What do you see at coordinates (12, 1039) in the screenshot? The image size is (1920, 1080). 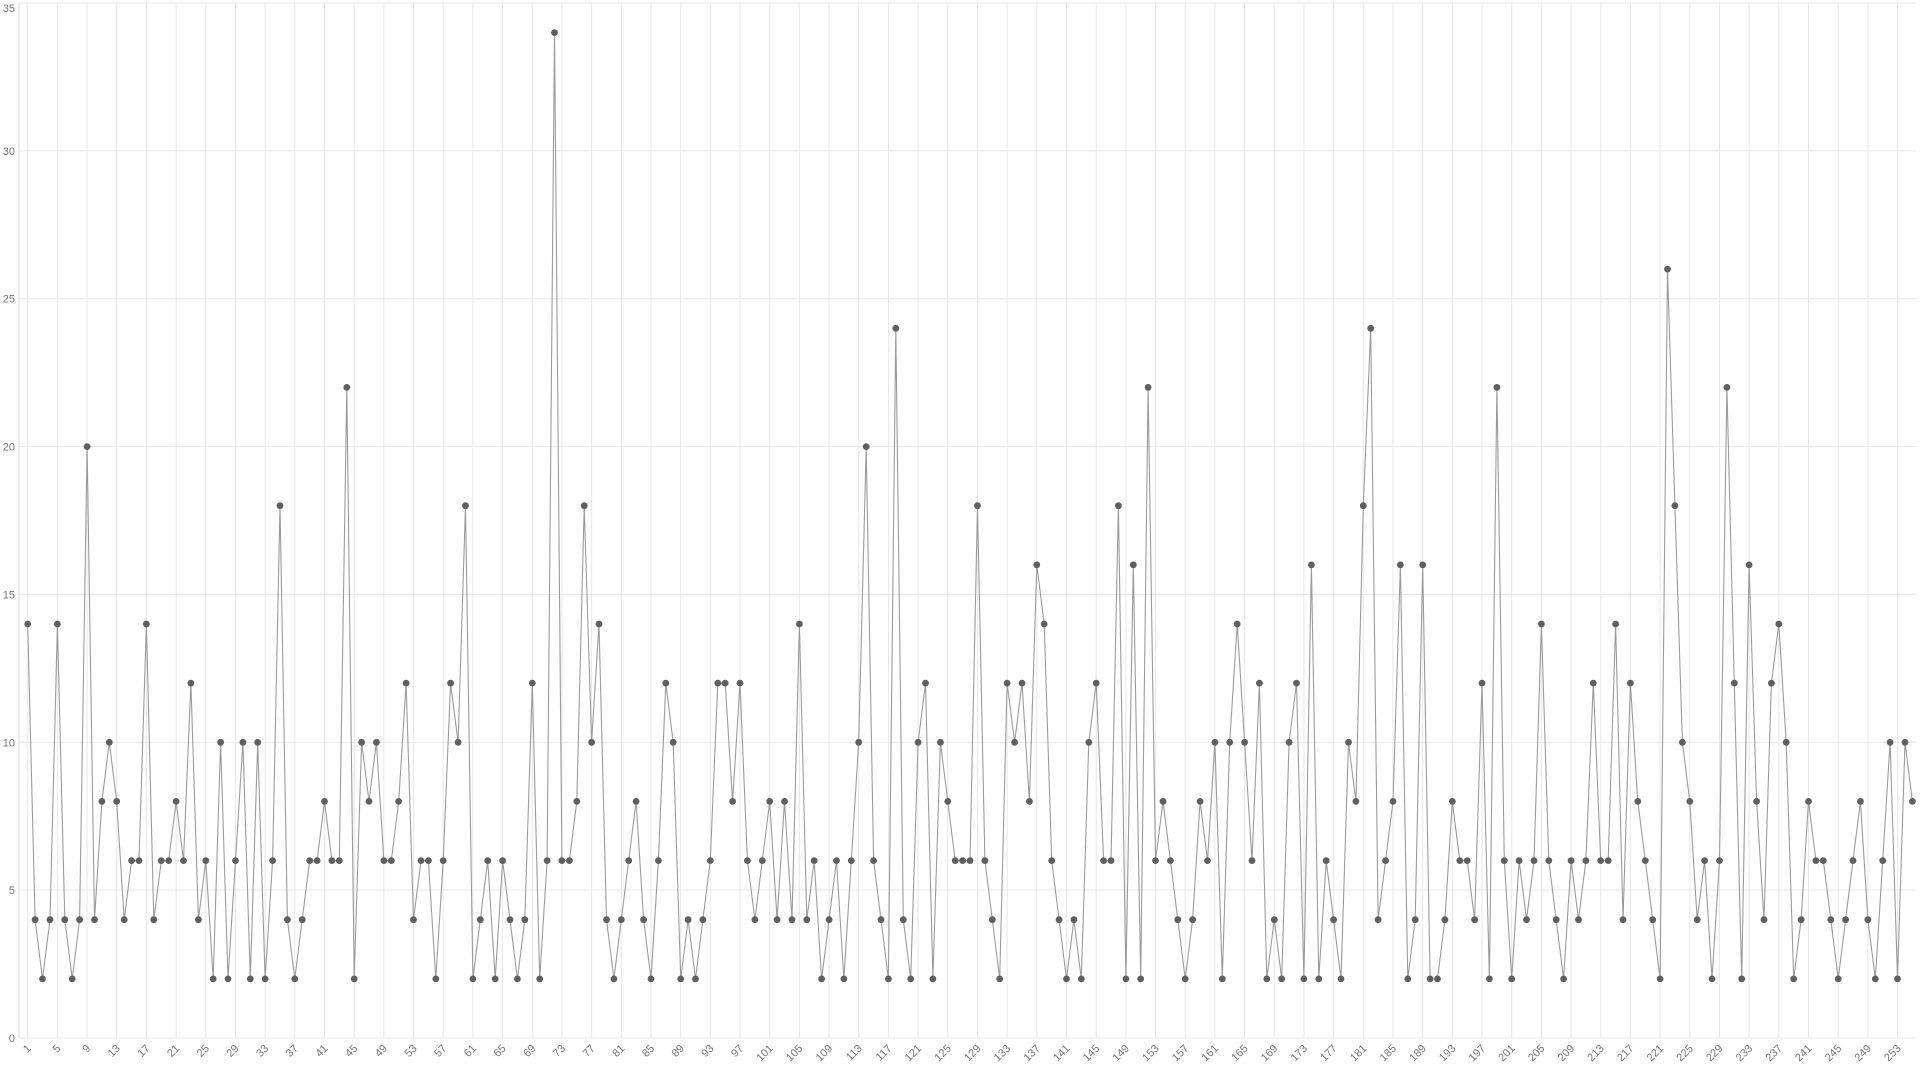 I see `y-tick-label: 0` at bounding box center [12, 1039].